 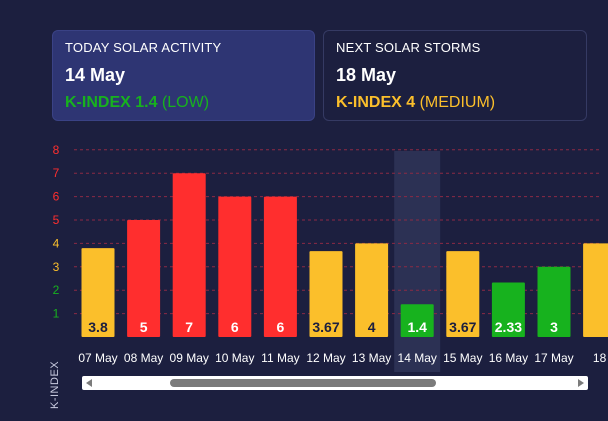 What do you see at coordinates (371, 358) in the screenshot?
I see `x-tick-label: 13 May` at bounding box center [371, 358].